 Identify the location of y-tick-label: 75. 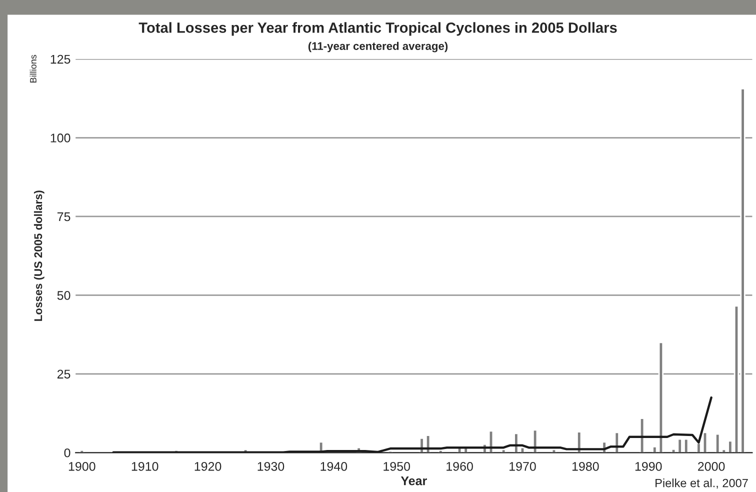
(63, 217).